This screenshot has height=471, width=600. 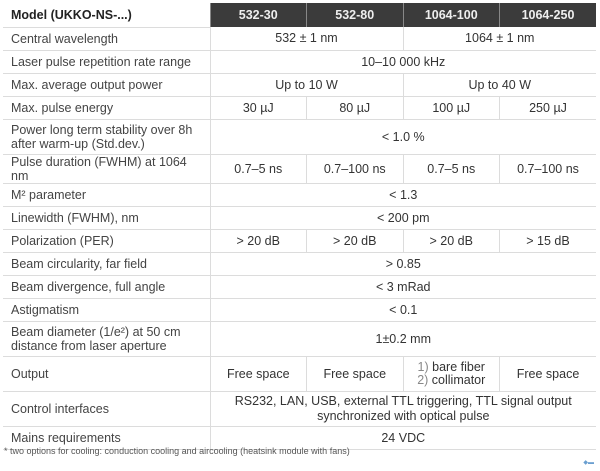 I want to click on cell: 1) bare fiber 2) collimator, so click(x=451, y=374).